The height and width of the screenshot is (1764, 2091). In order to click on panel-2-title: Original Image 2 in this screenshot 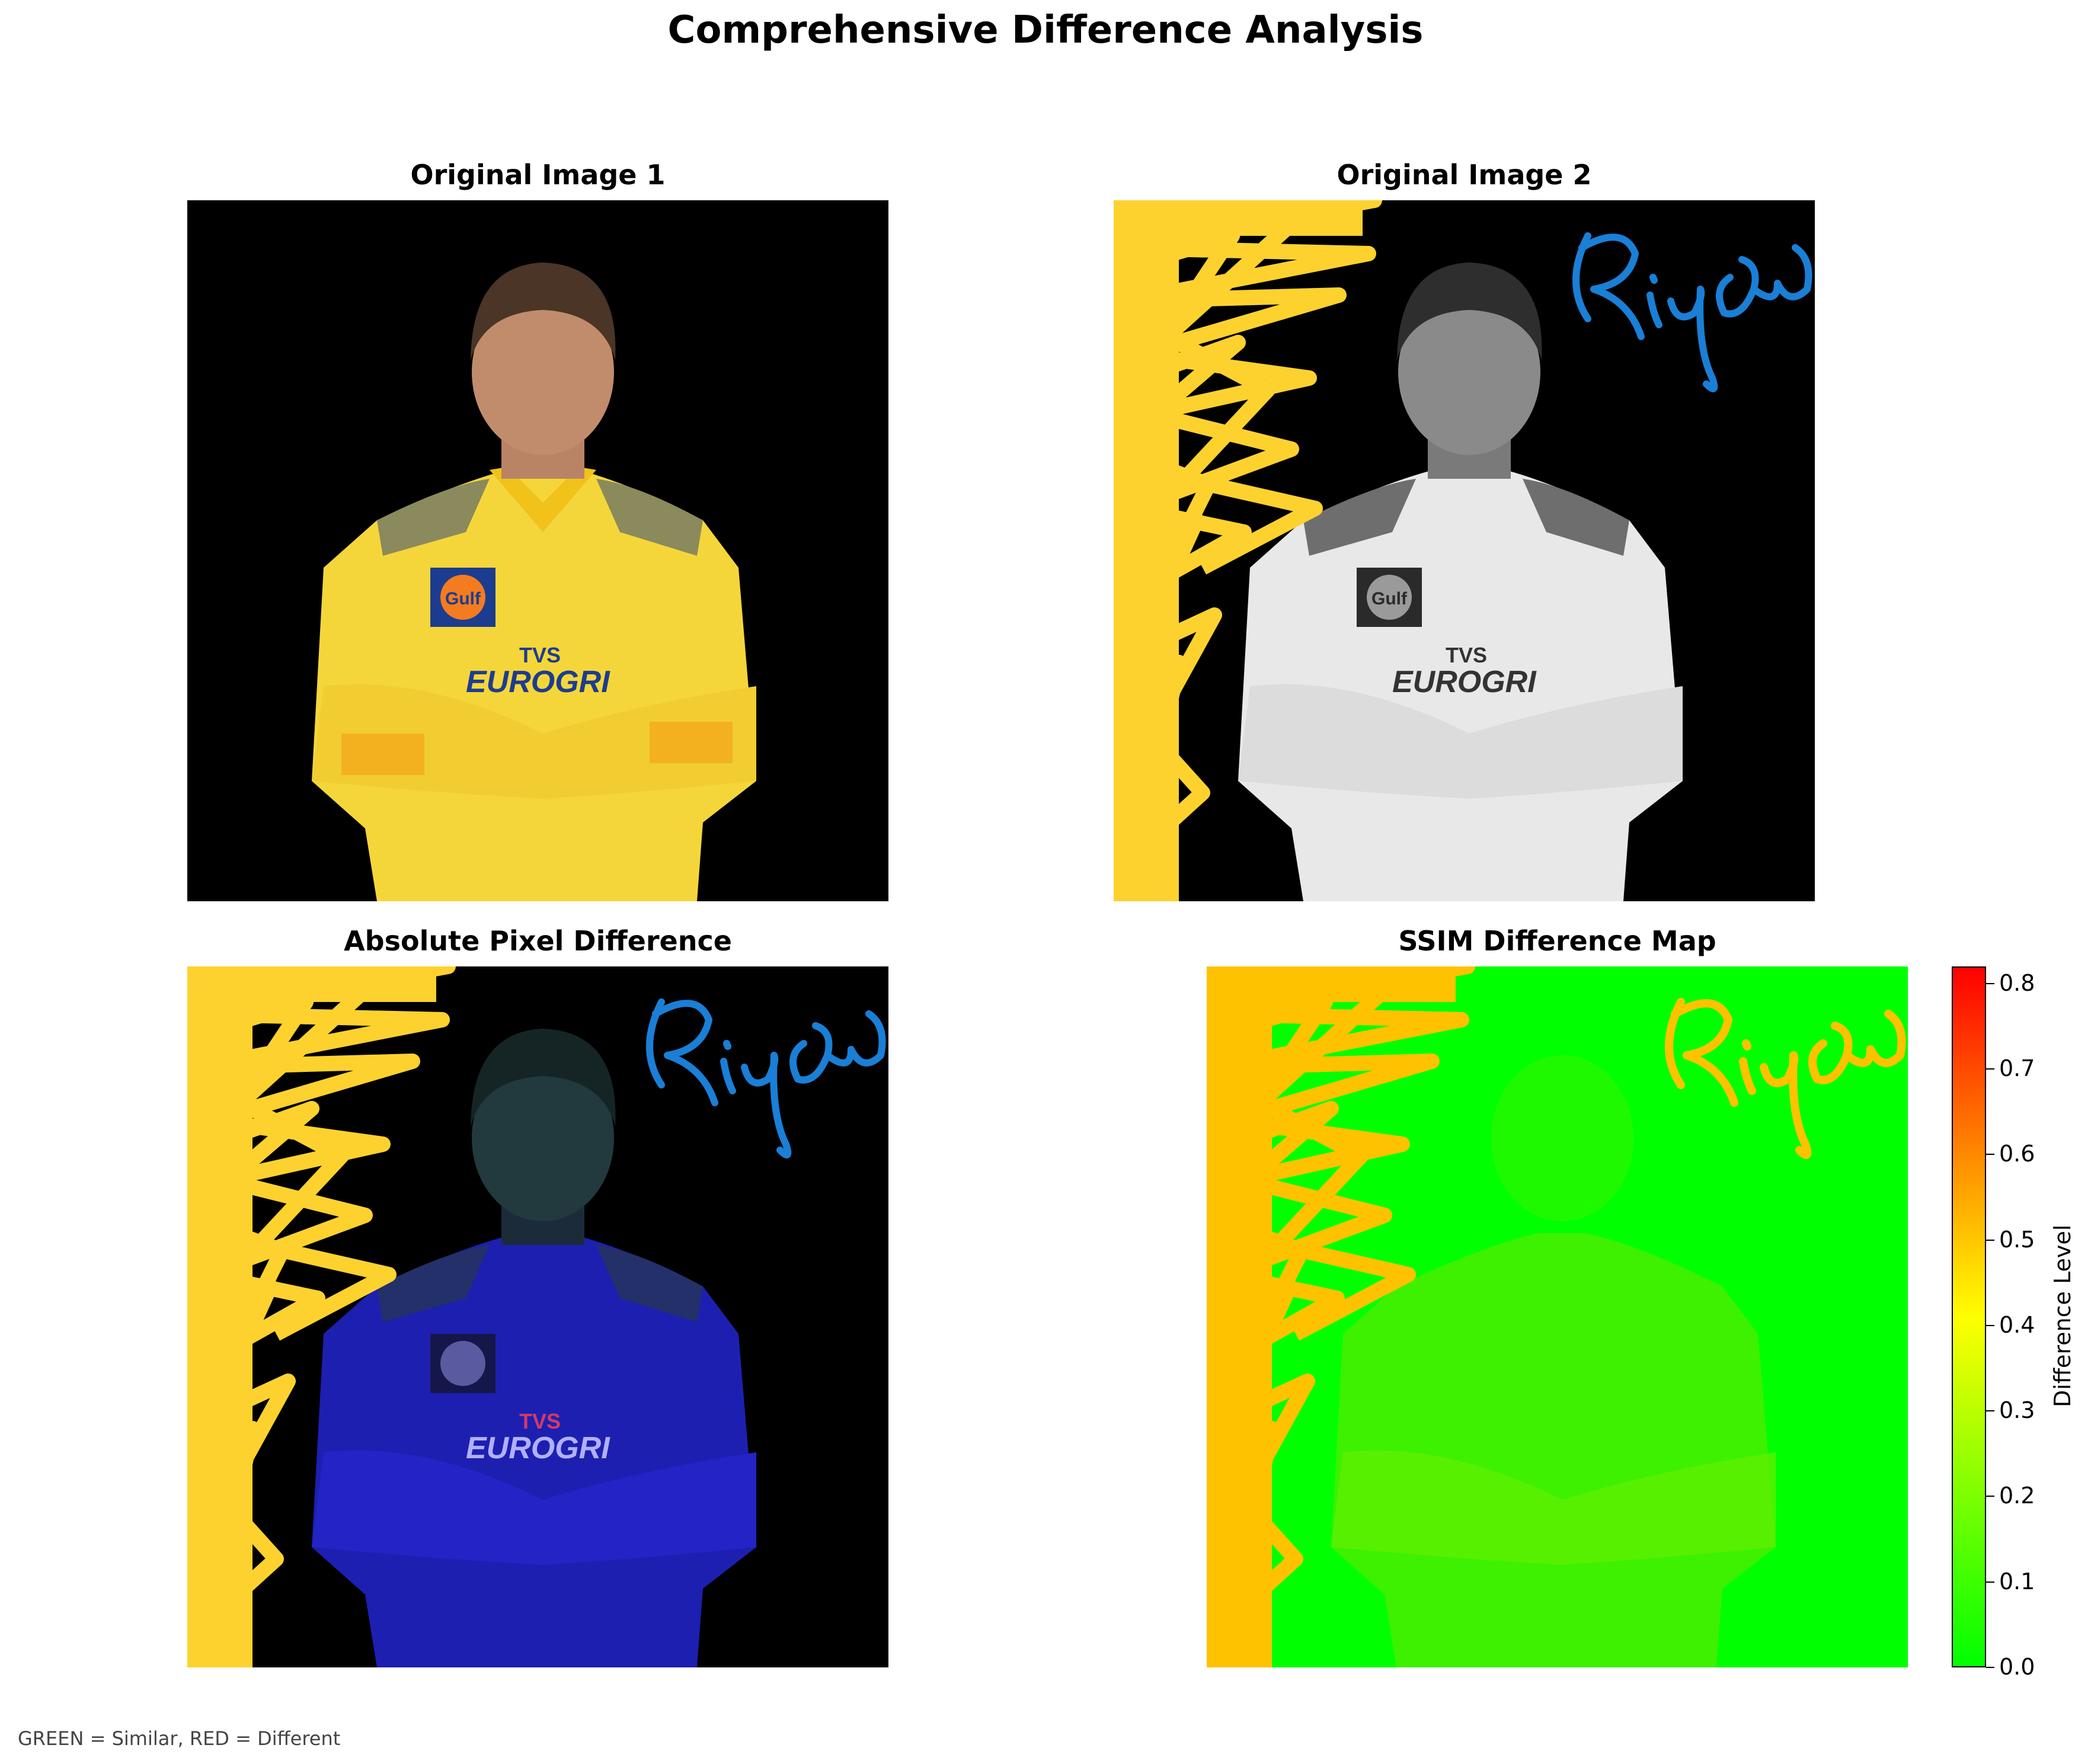, I will do `click(1464, 175)`.